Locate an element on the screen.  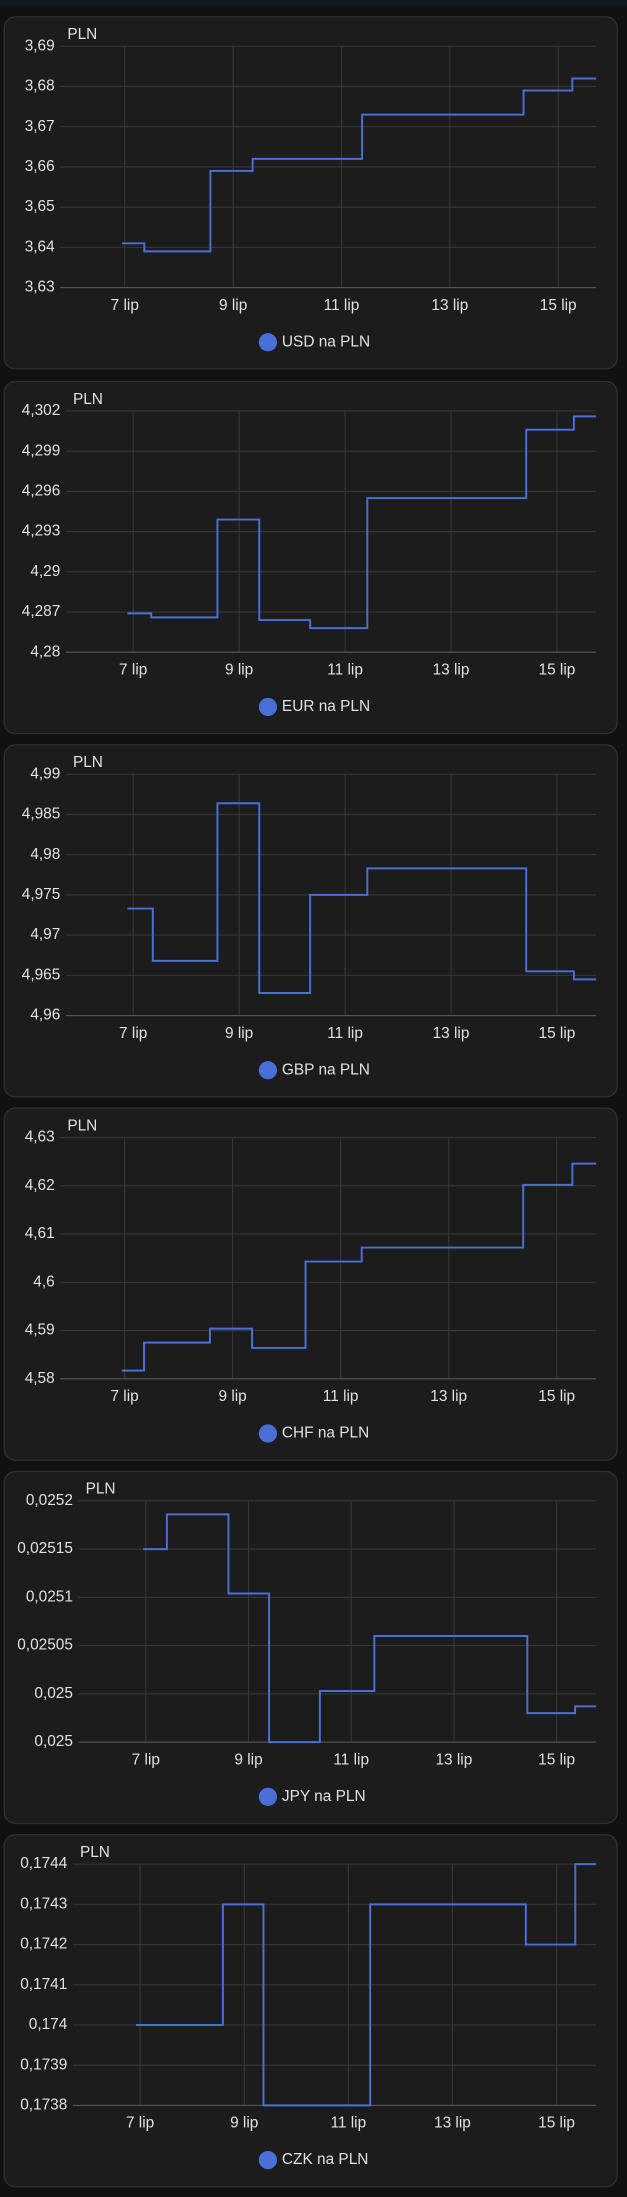
legend-label: USD na PLN is located at coordinates (326, 341).